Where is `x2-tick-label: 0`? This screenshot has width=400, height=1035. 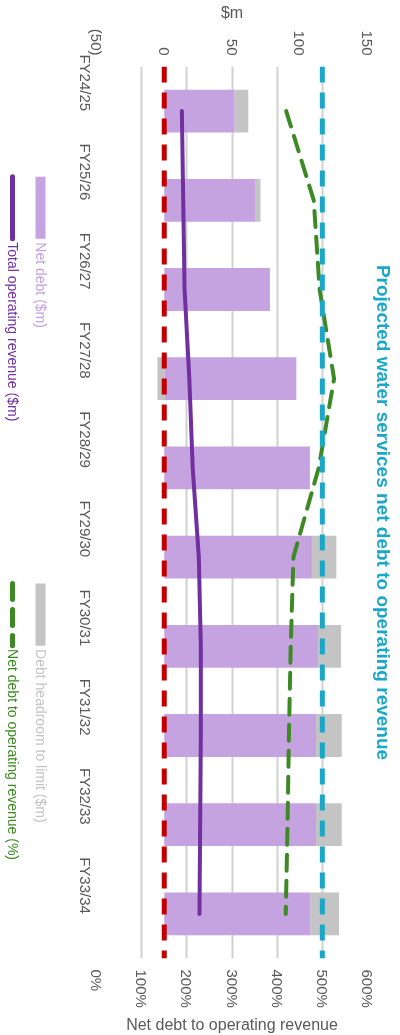
x2-tick-label: 0 is located at coordinates (164, 51).